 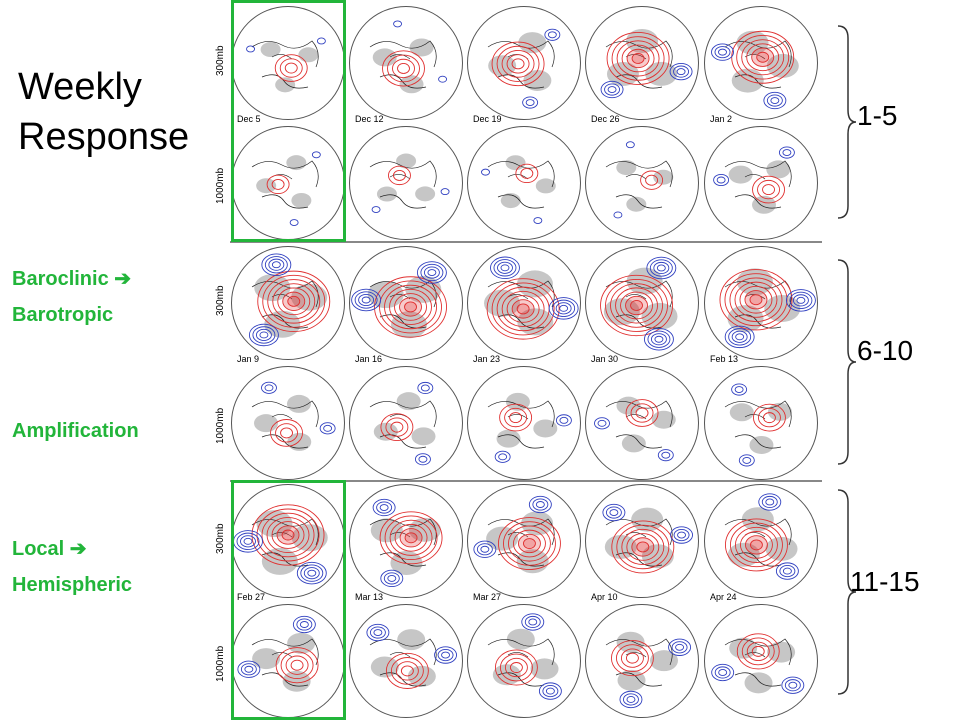 What do you see at coordinates (288, 121) in the screenshot?
I see `highlight-box-week1` at bounding box center [288, 121].